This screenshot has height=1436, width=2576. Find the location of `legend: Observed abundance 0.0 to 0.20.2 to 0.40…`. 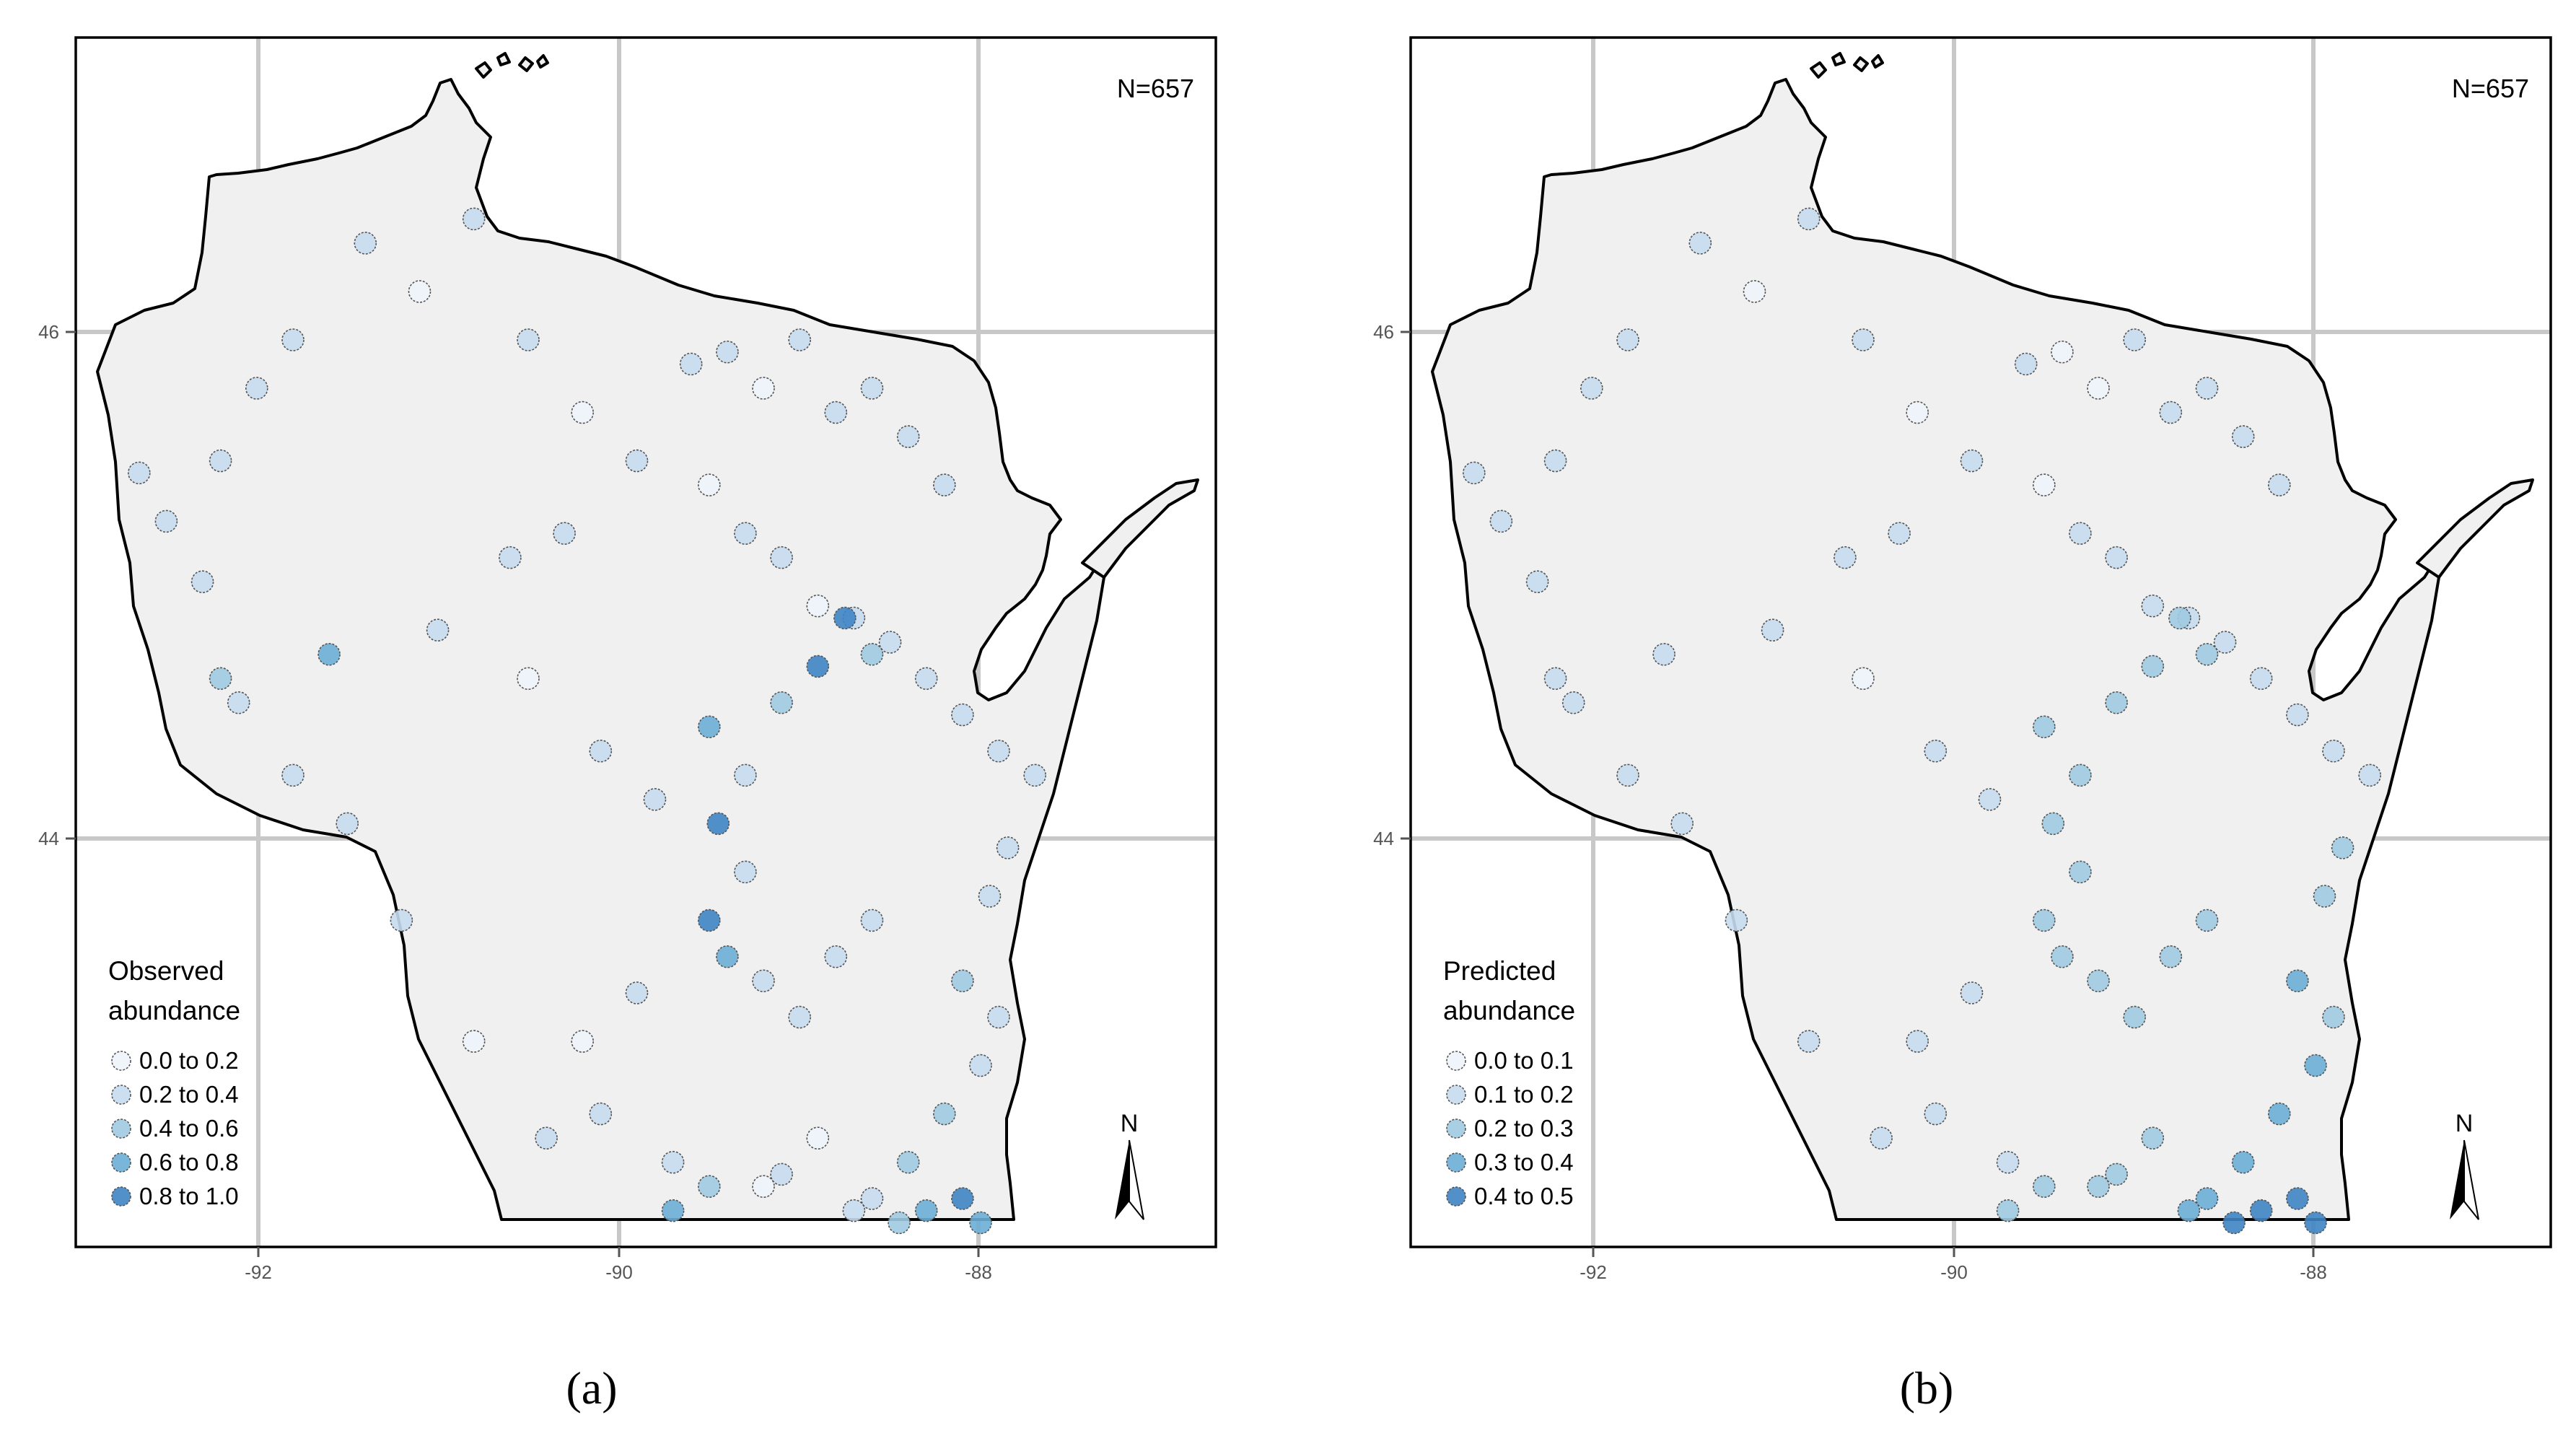

legend: Observed abundance 0.0 to 0.20.2 to 0.40… is located at coordinates (174, 1082).